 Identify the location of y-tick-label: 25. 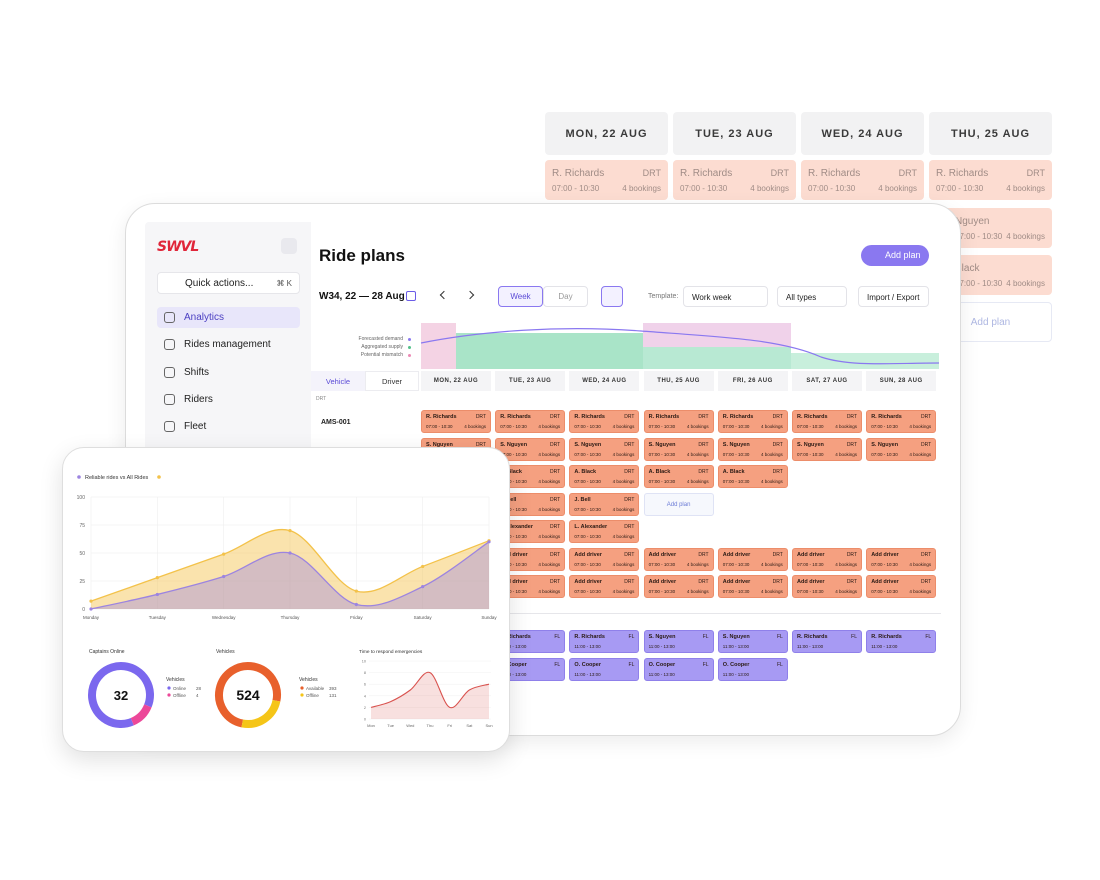
(82, 582).